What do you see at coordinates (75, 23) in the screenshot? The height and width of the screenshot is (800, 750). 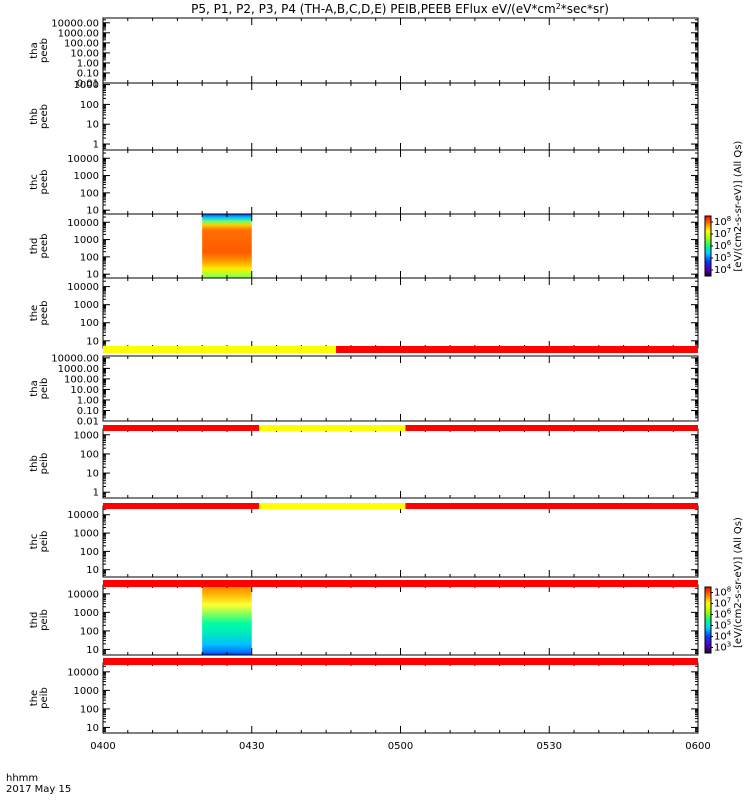 I see `y-tick-label: 10000.00` at bounding box center [75, 23].